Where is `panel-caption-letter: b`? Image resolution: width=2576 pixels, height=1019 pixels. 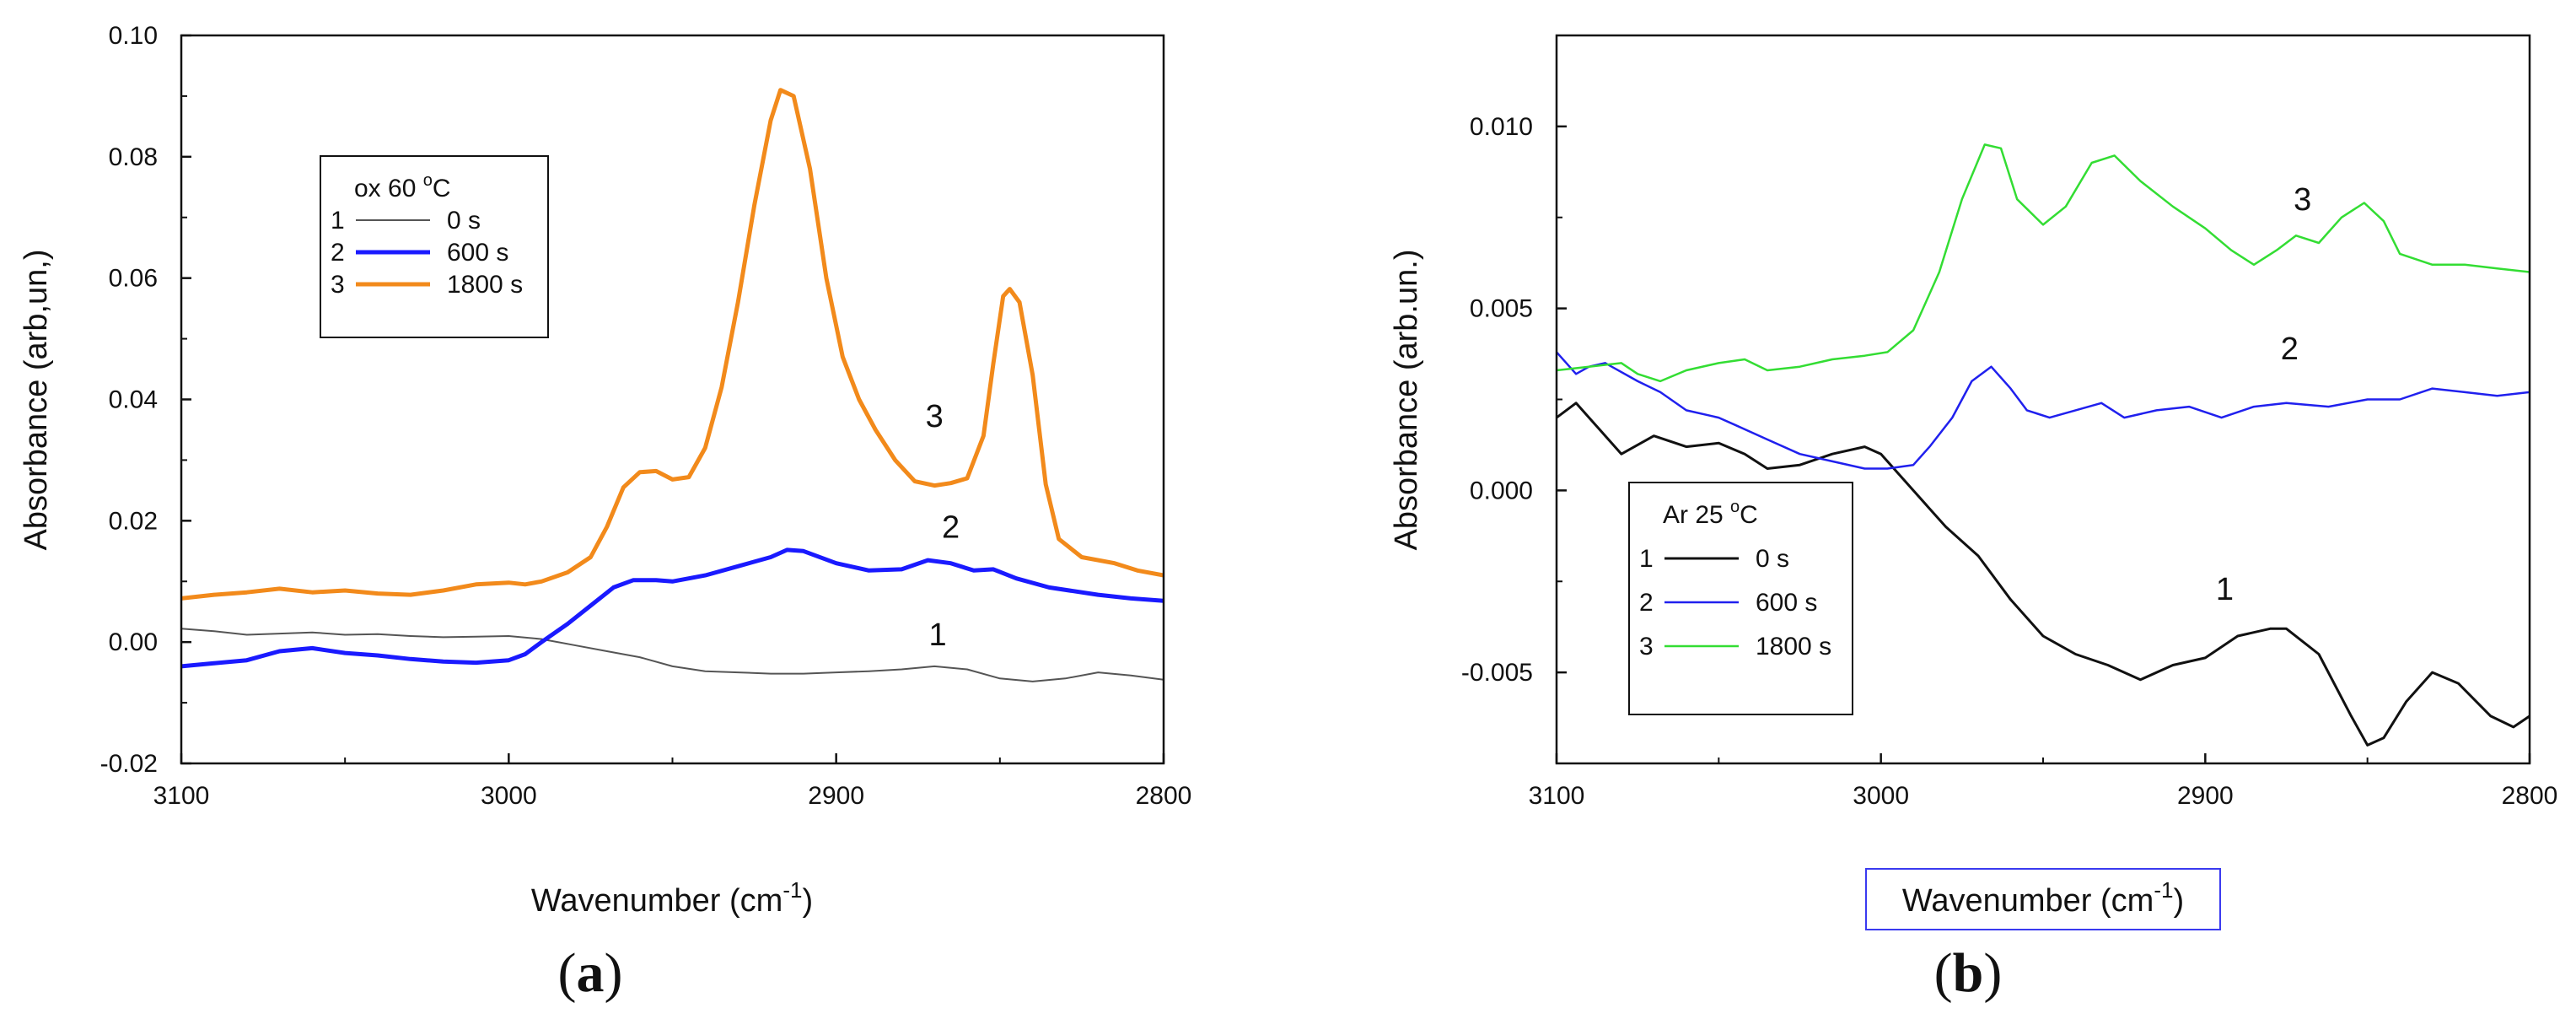
panel-caption-letter: b is located at coordinates (1969, 973).